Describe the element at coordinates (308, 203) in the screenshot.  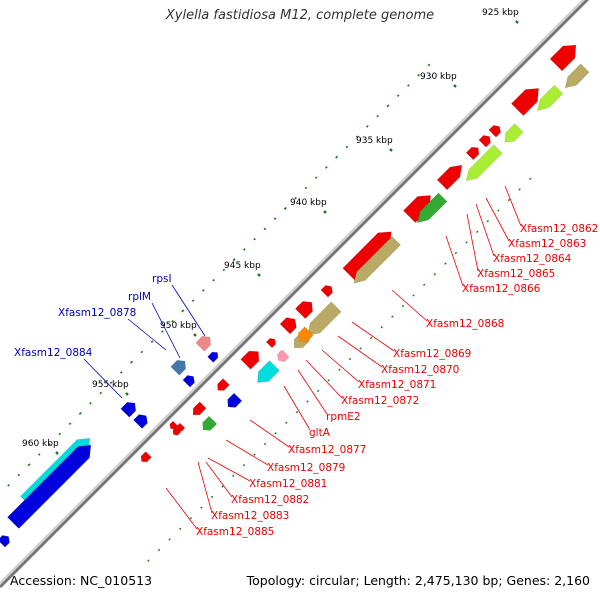
I see `scale-label-3: 940 kbp` at that location.